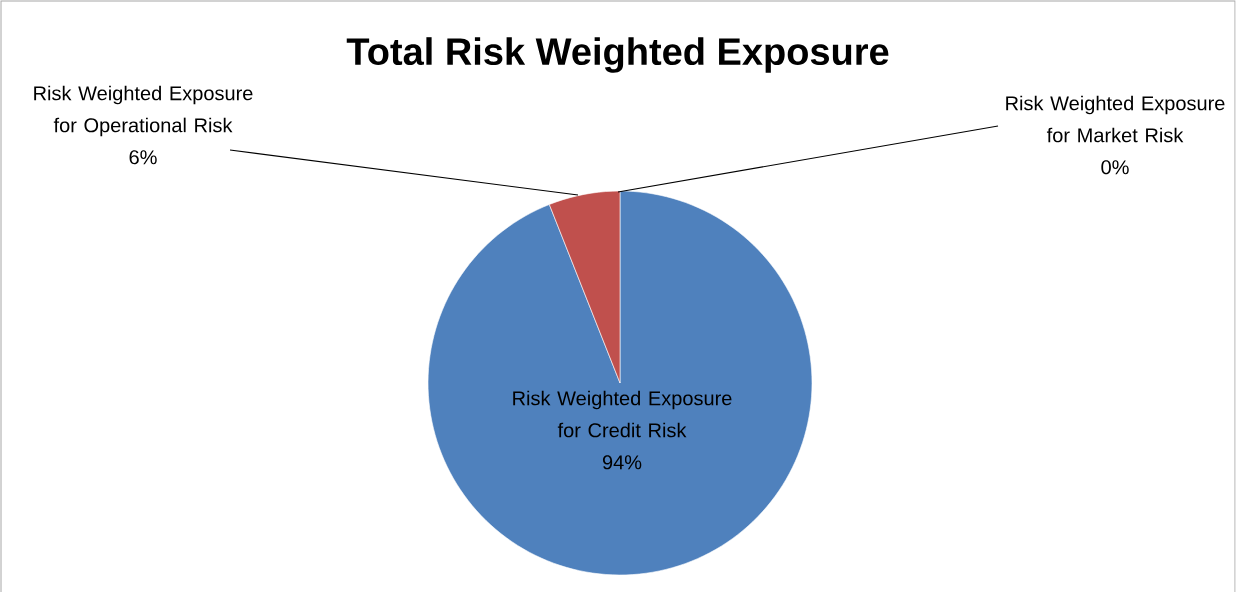 The width and height of the screenshot is (1236, 593). Describe the element at coordinates (622, 462) in the screenshot. I see `data-label: 94%` at that location.